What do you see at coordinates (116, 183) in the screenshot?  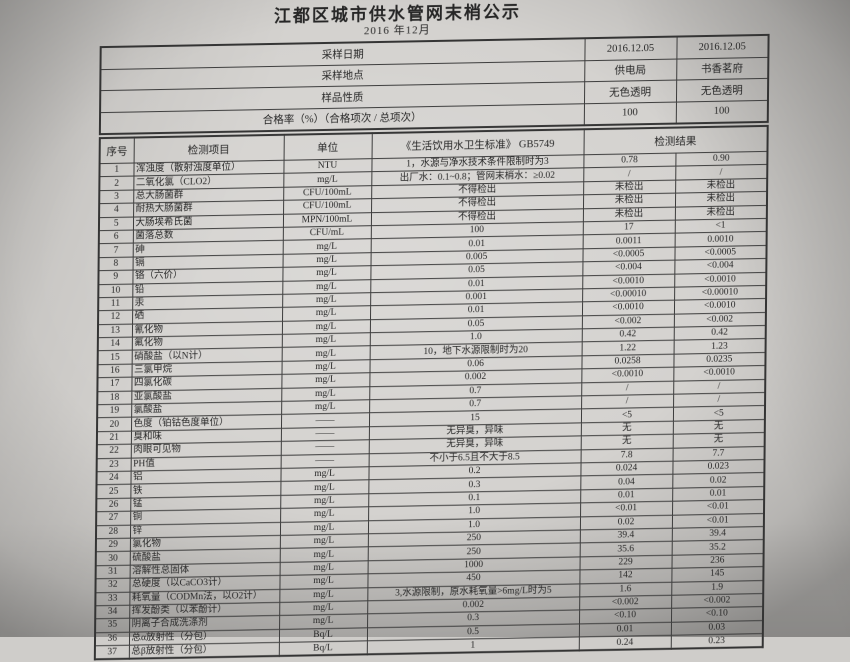 I see `row-number: 2` at bounding box center [116, 183].